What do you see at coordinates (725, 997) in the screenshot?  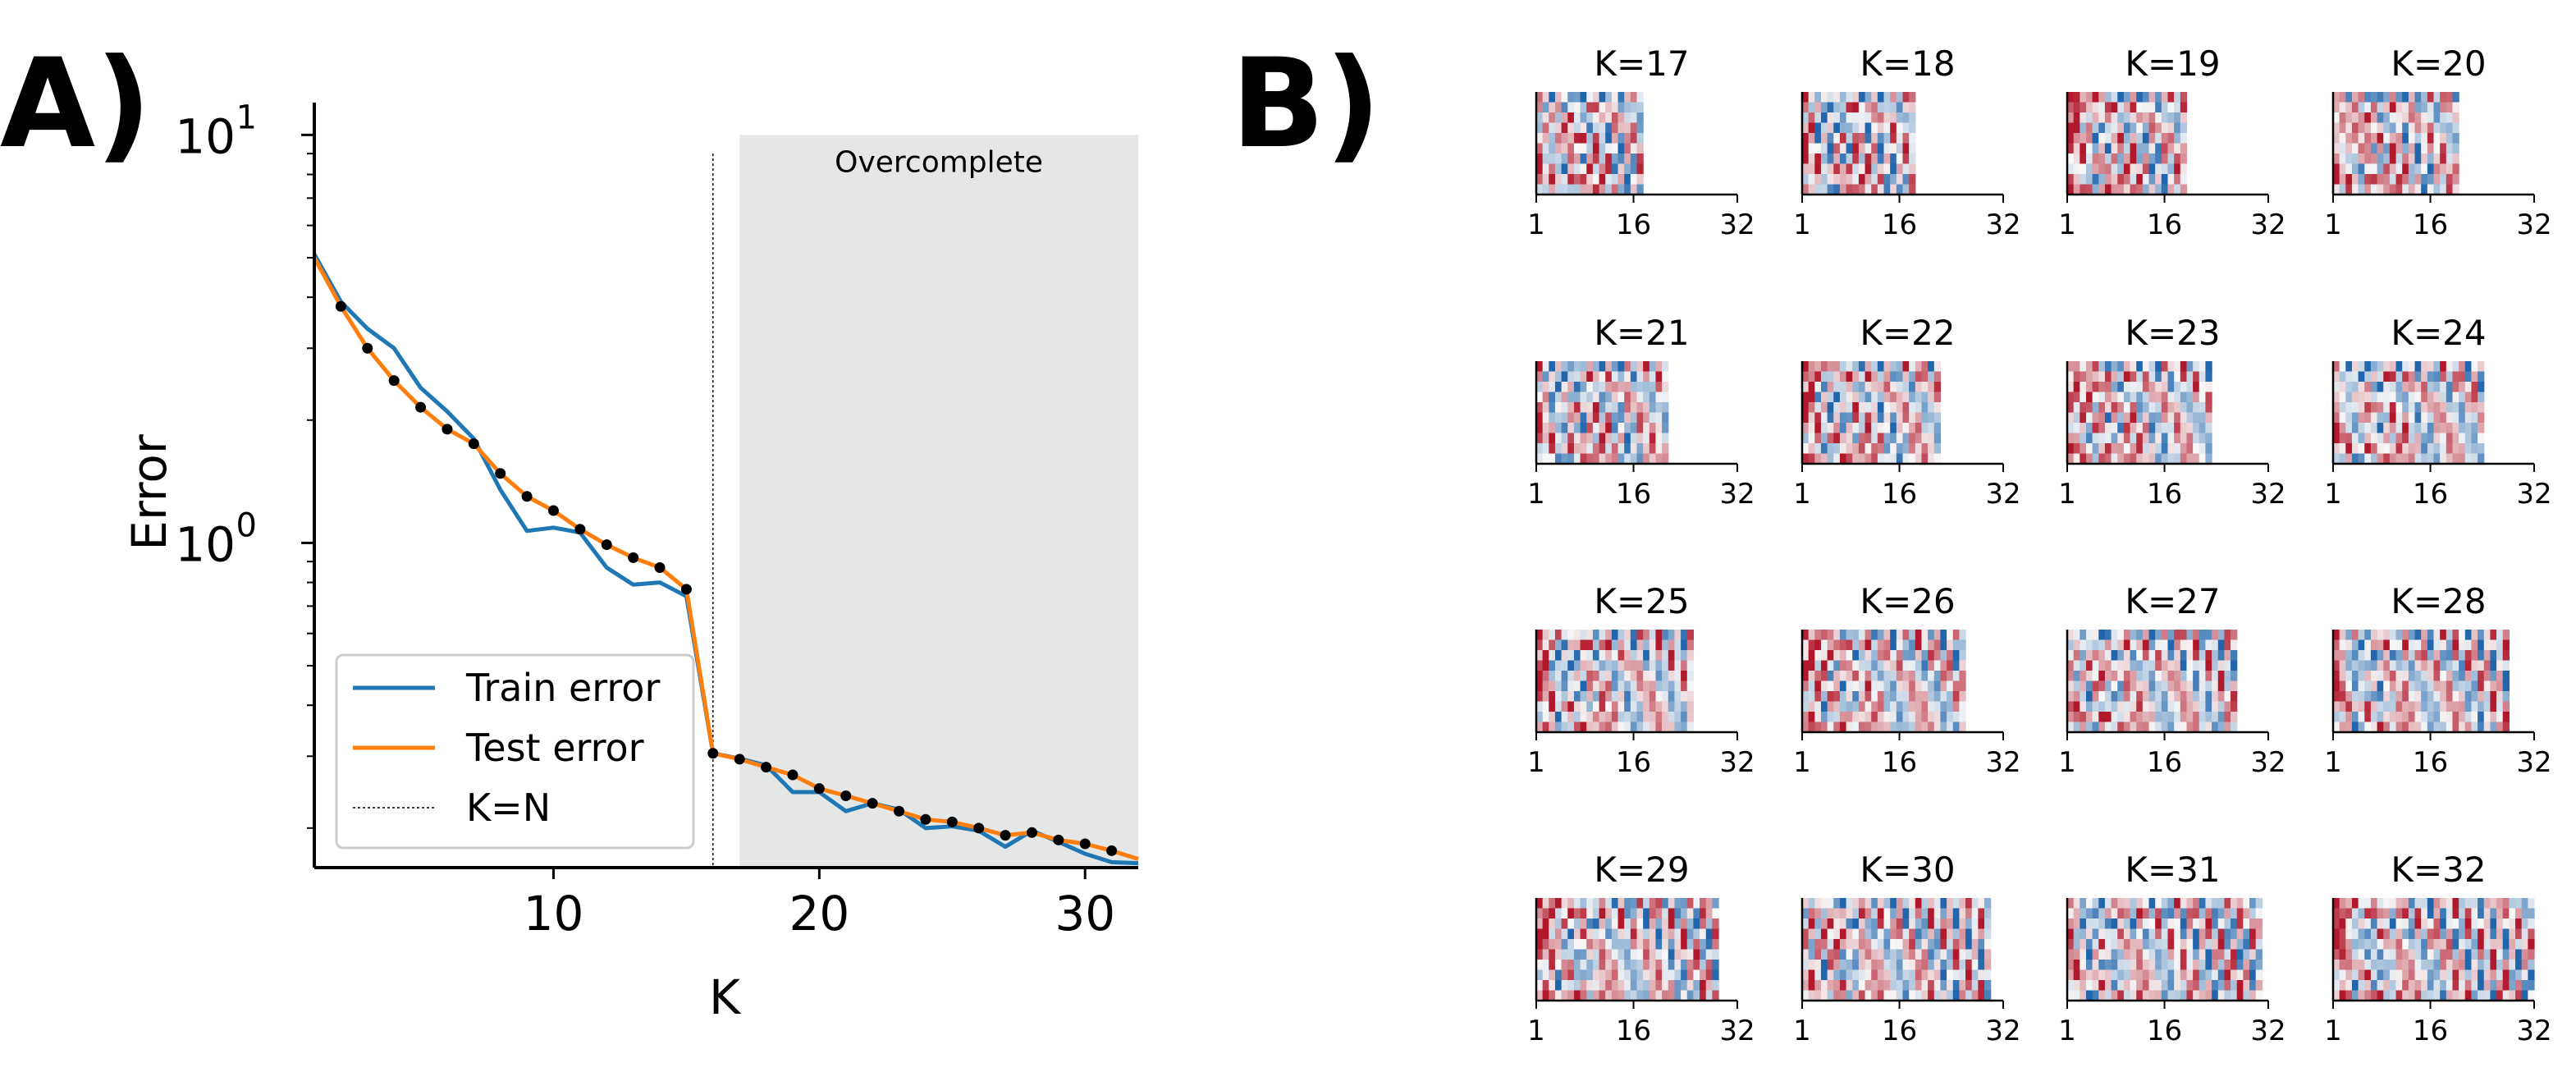 I see `x-axis-label: K` at bounding box center [725, 997].